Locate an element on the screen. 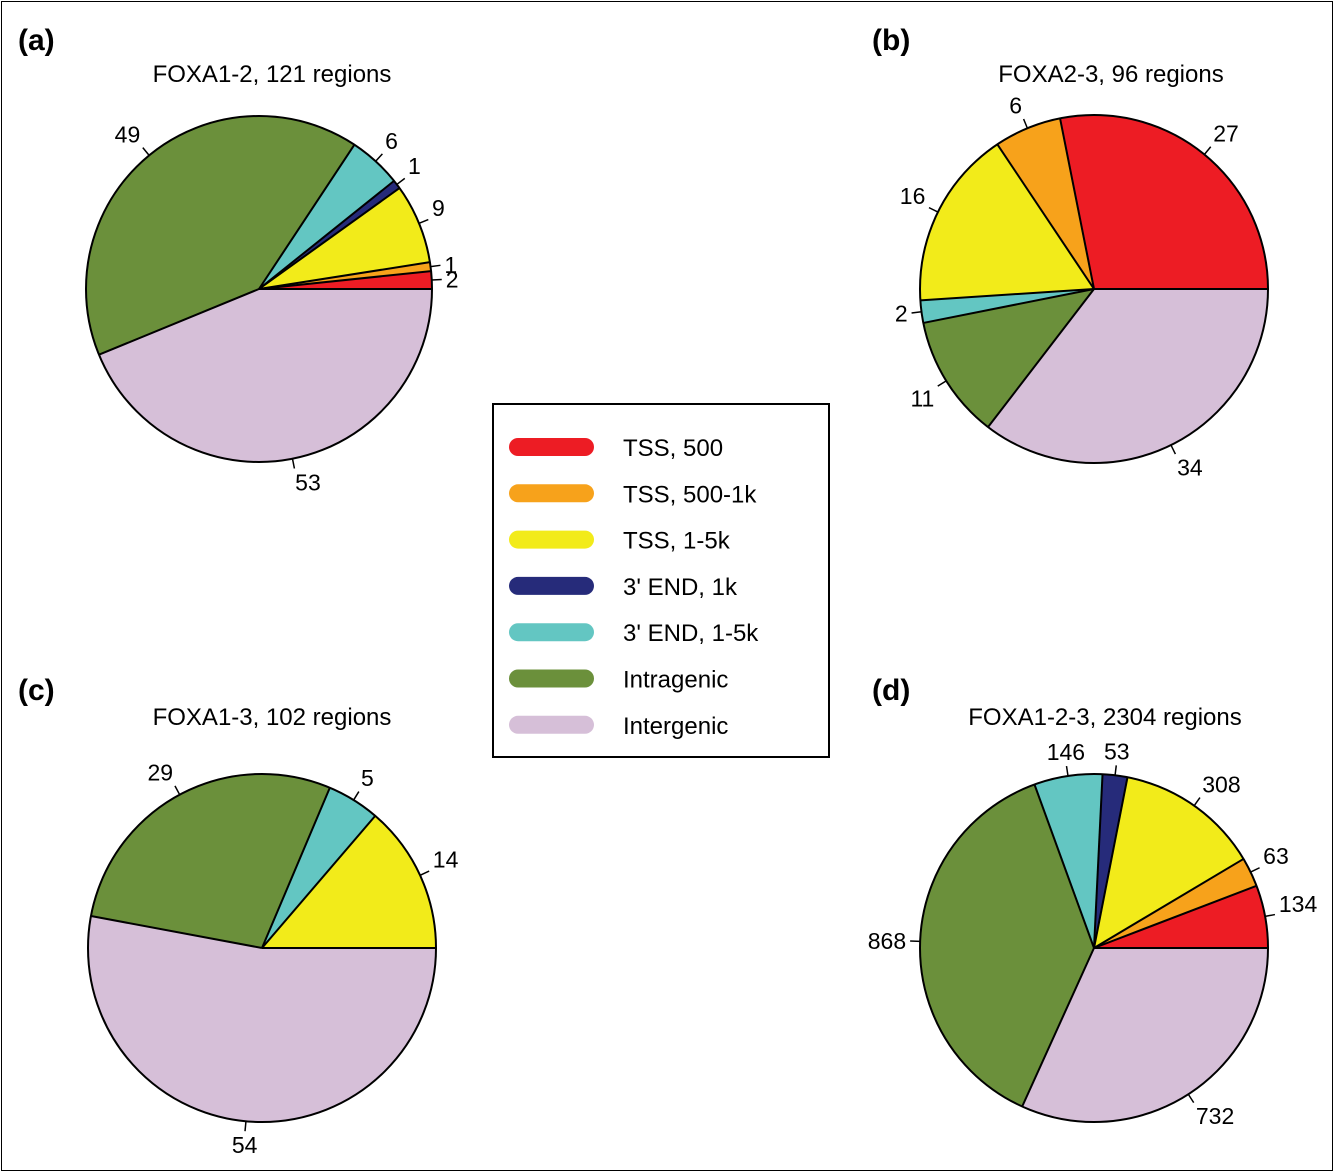  legend-label: 3' END, 1-5k is located at coordinates (691, 633).